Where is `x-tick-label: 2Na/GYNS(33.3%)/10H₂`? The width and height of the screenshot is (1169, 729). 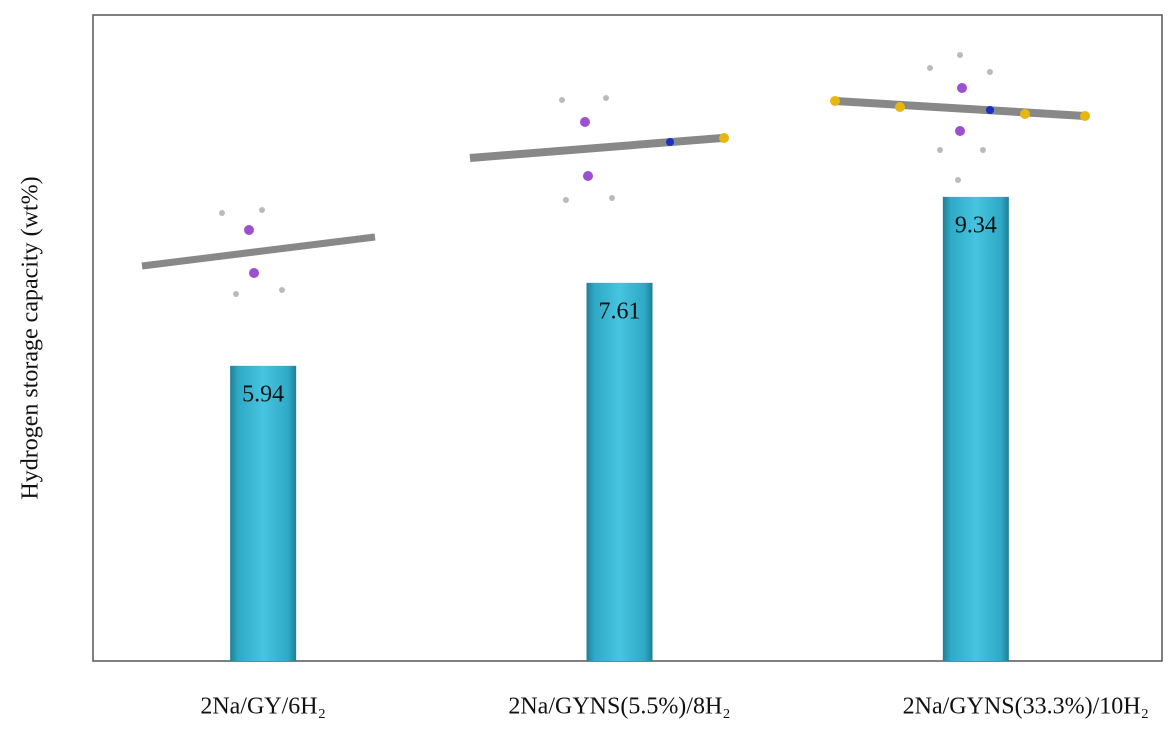
x-tick-label: 2Na/GYNS(33.3%)/10H₂ is located at coordinates (1026, 707).